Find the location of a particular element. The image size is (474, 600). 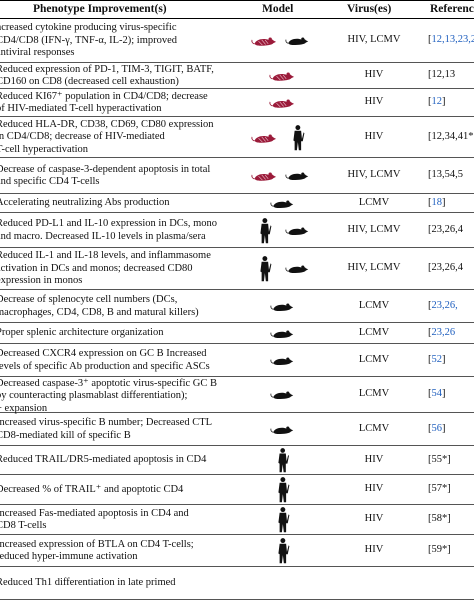

phenotype-line: CD8-mediated kill of specific B is located at coordinates (119, 436).